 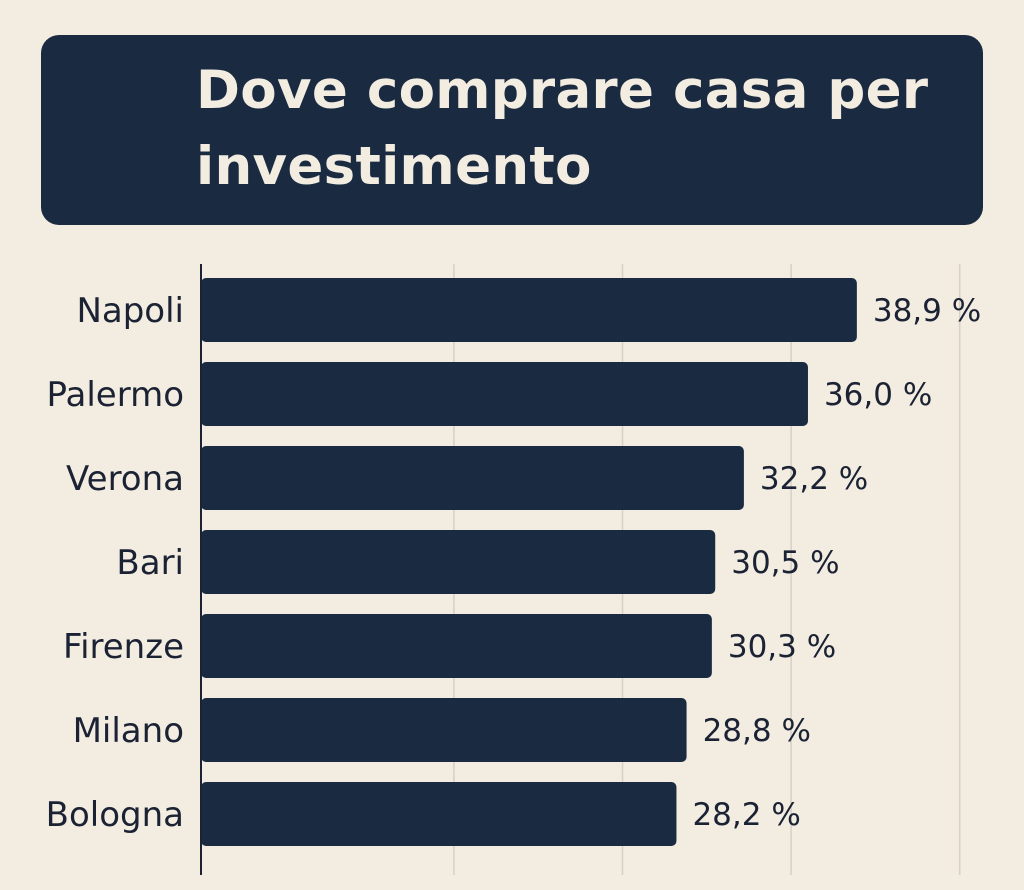 What do you see at coordinates (746, 815) in the screenshot?
I see `value-label-bologna: 28,2 %` at bounding box center [746, 815].